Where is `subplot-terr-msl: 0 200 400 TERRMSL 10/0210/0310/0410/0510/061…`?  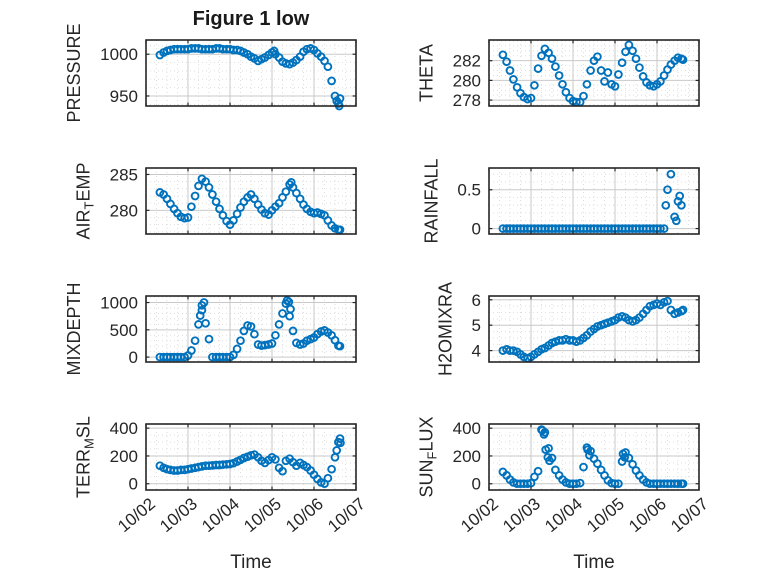
subplot-terr-msl: 0 200 400 TERRMSL 10/0210/0310/0410/0510/061… is located at coordinates (221, 476).